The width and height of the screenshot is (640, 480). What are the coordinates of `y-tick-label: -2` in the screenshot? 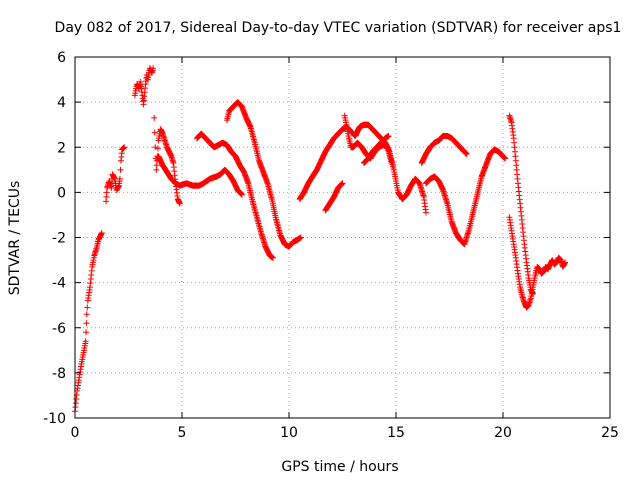 It's located at (59, 239).